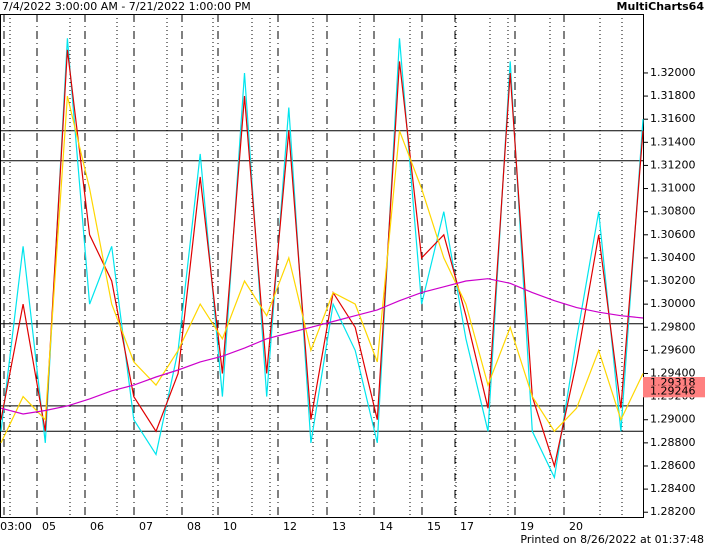 This screenshot has width=706, height=547. I want to click on x-tick-label: 06, so click(97, 526).